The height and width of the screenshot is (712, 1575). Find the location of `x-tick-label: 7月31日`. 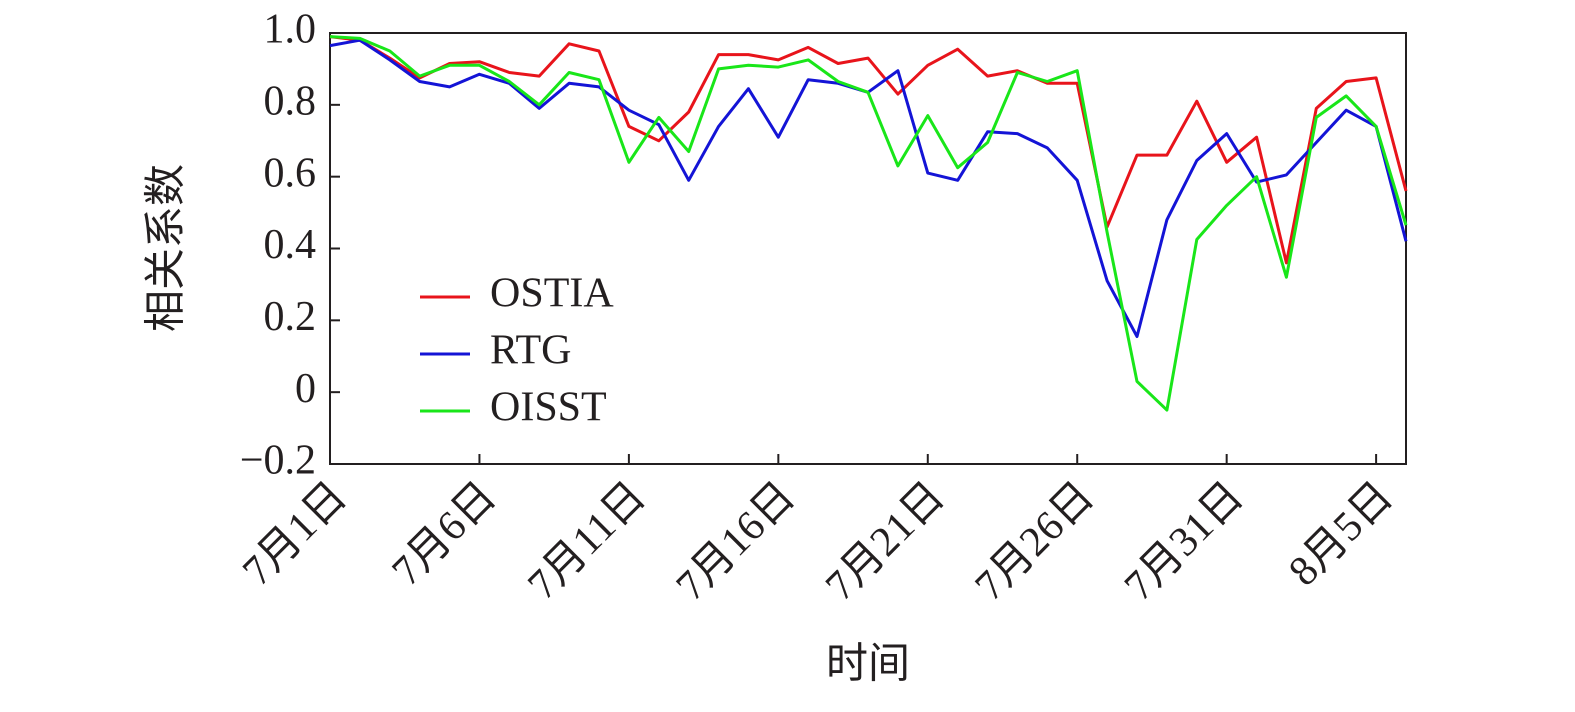

x-tick-label: 7月31日 is located at coordinates (1184, 541).